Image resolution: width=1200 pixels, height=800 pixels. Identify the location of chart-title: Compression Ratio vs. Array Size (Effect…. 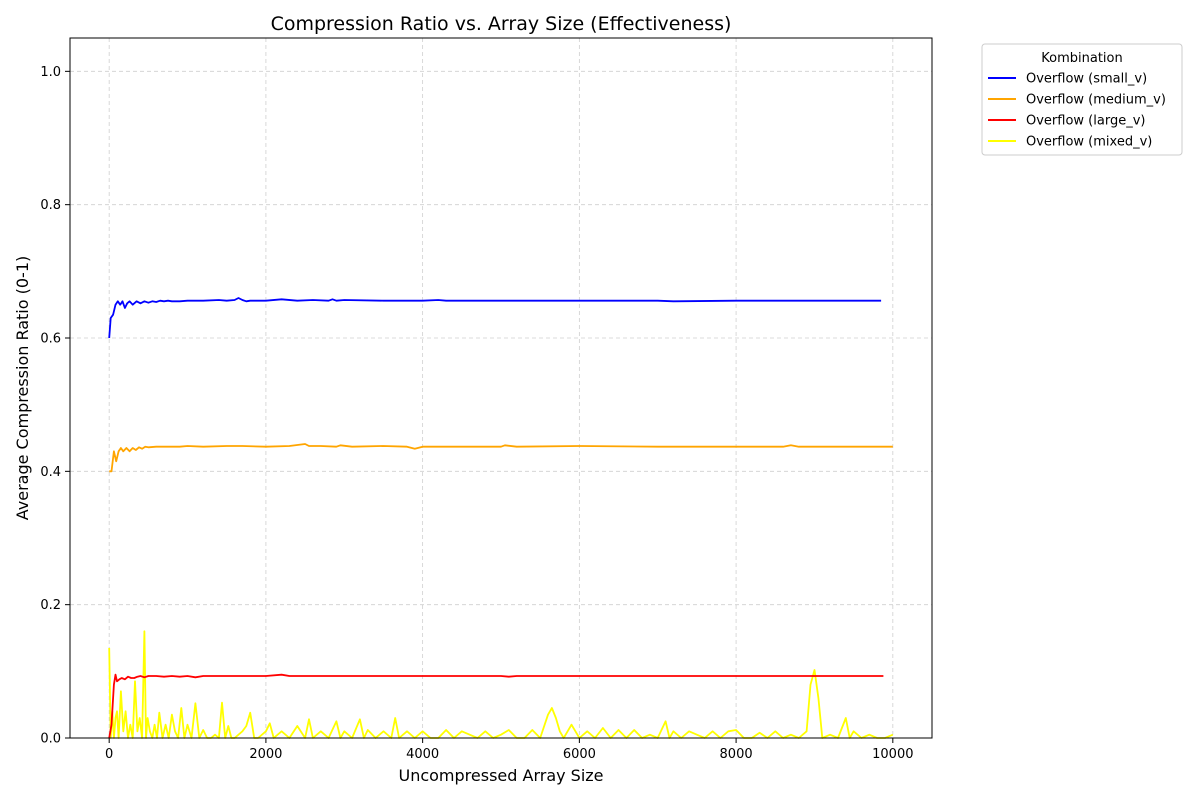
(501, 24).